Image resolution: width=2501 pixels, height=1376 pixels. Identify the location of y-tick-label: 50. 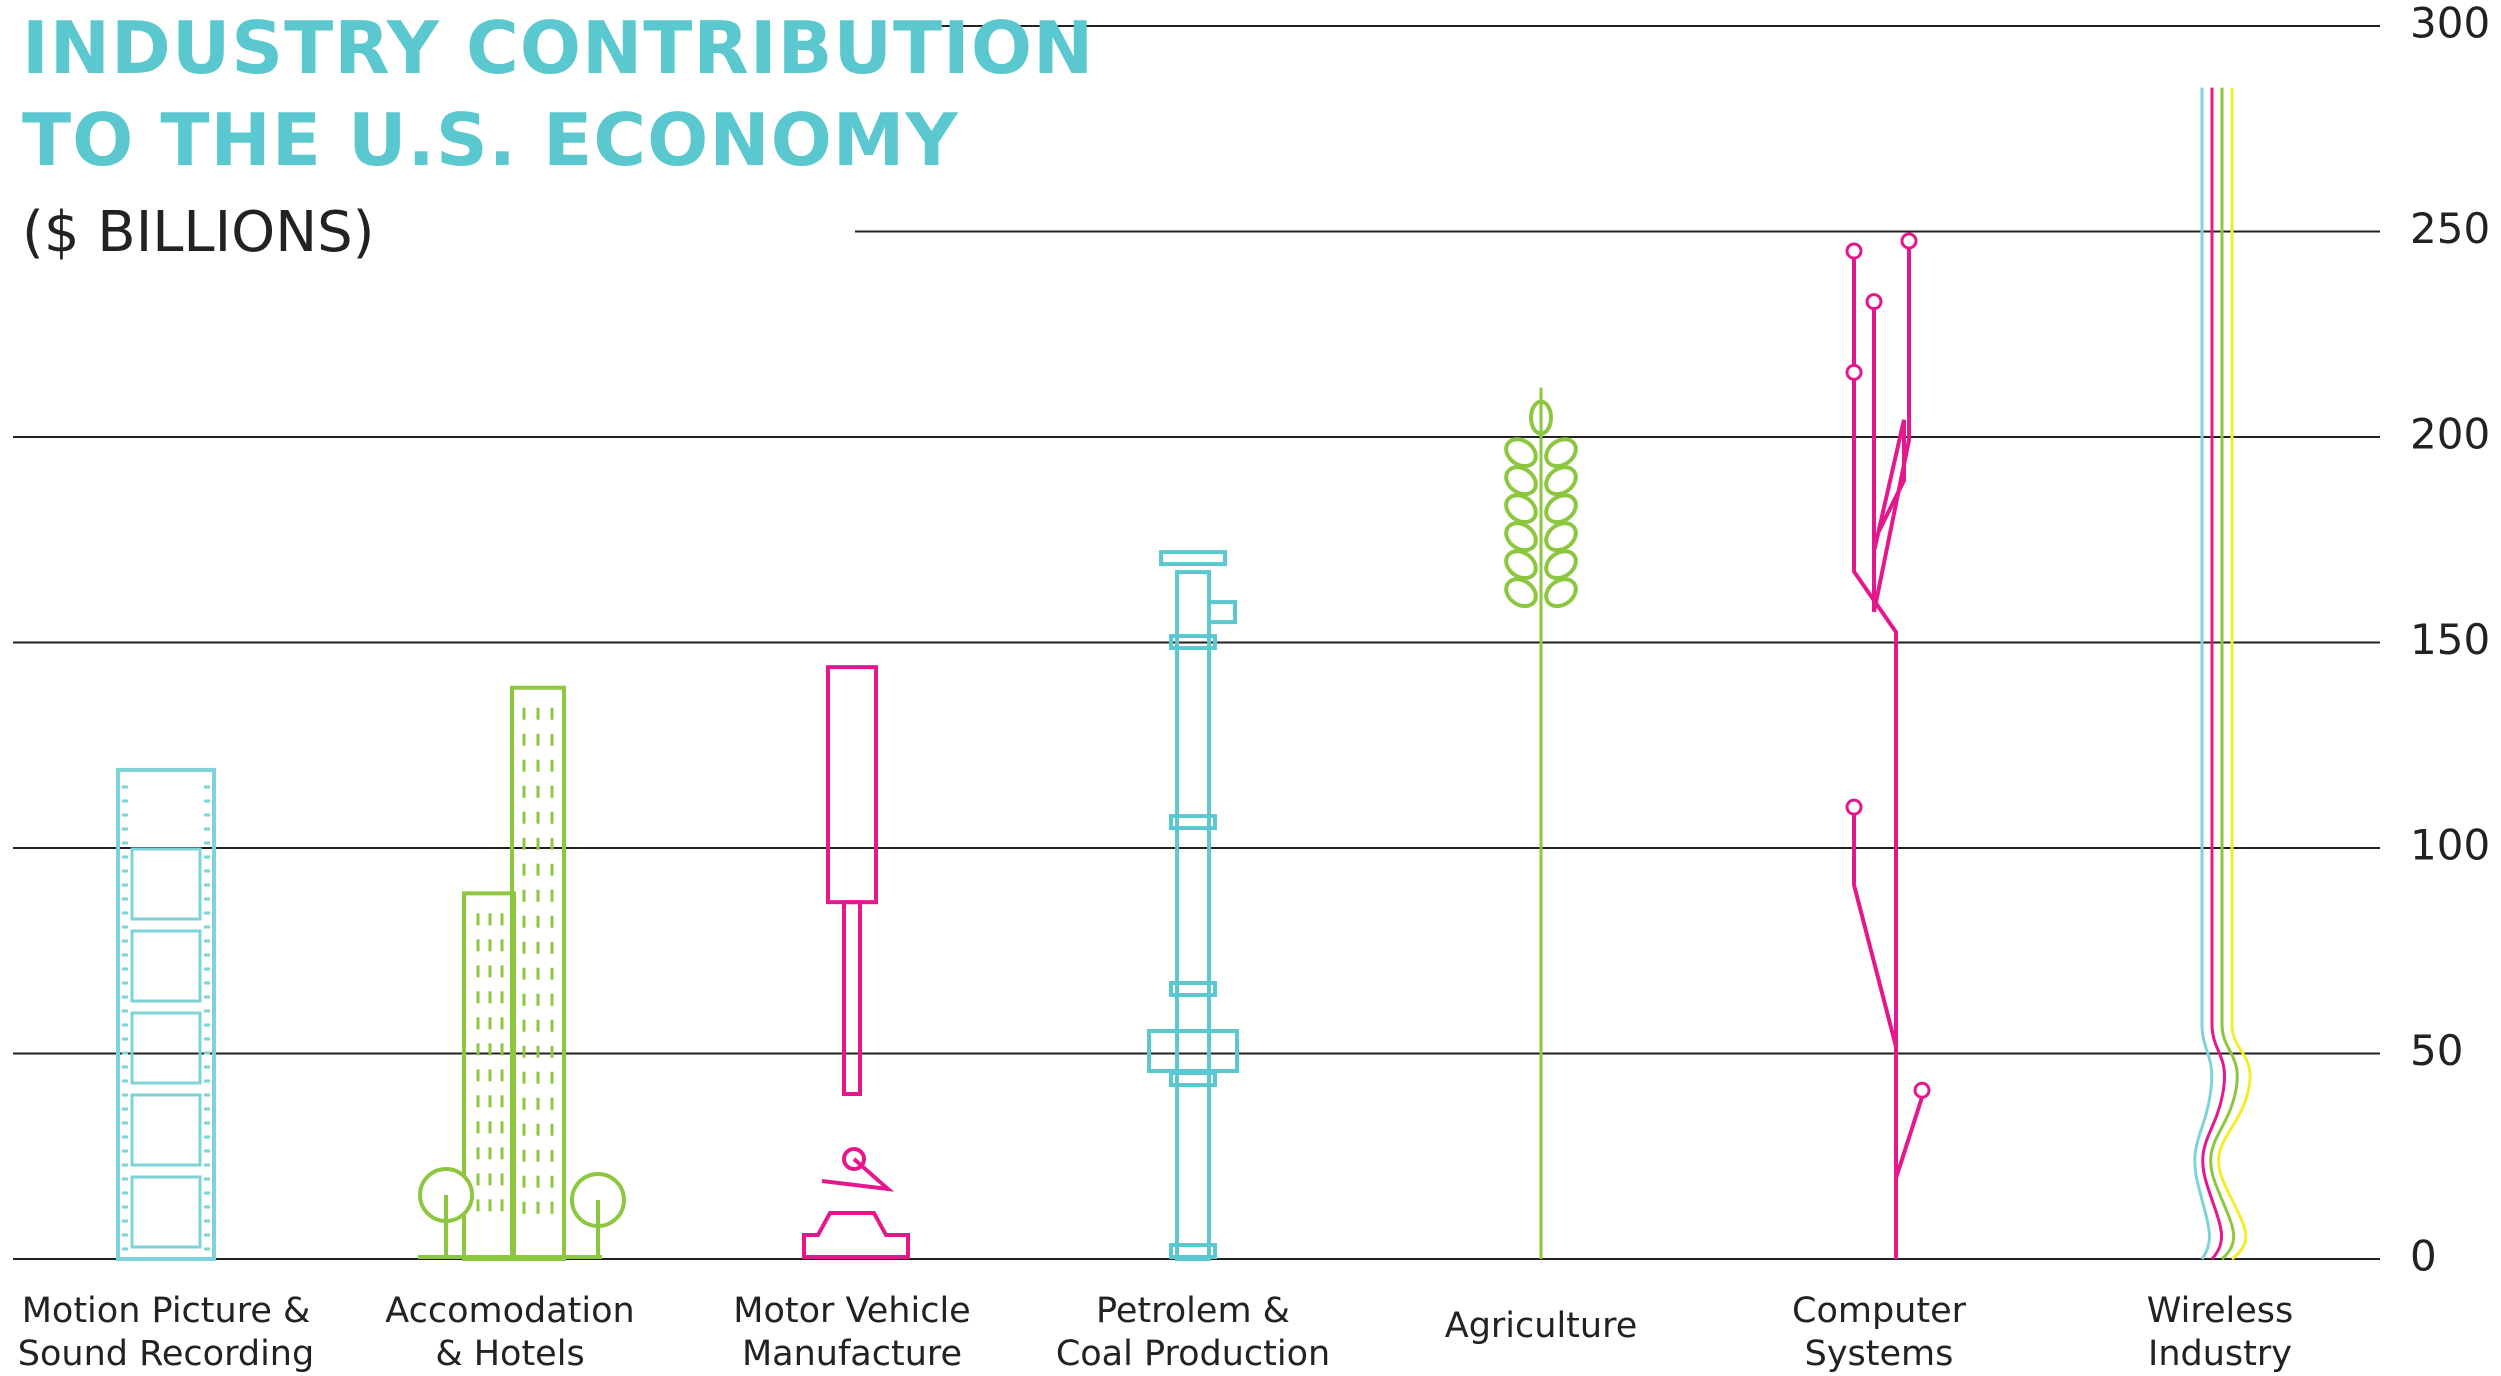
(2436, 1050).